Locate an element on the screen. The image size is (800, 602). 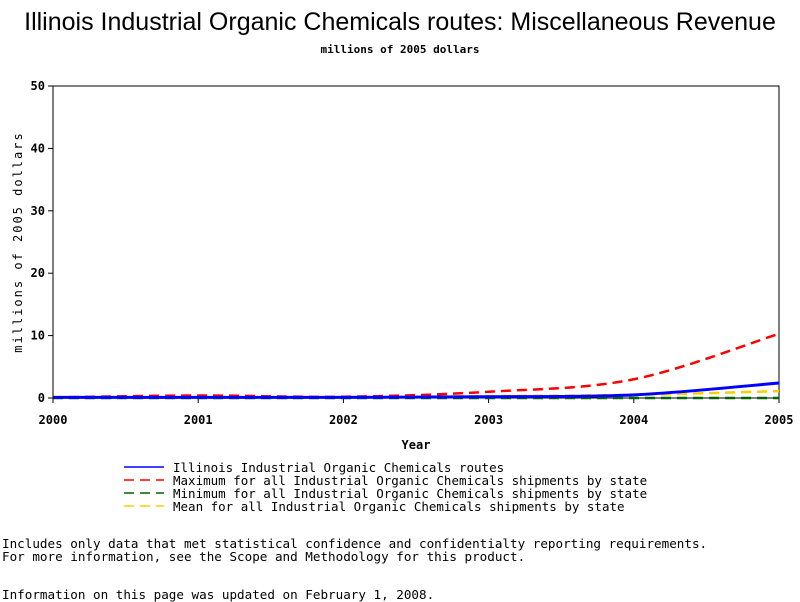
x-tick-label: 2002 is located at coordinates (343, 420).